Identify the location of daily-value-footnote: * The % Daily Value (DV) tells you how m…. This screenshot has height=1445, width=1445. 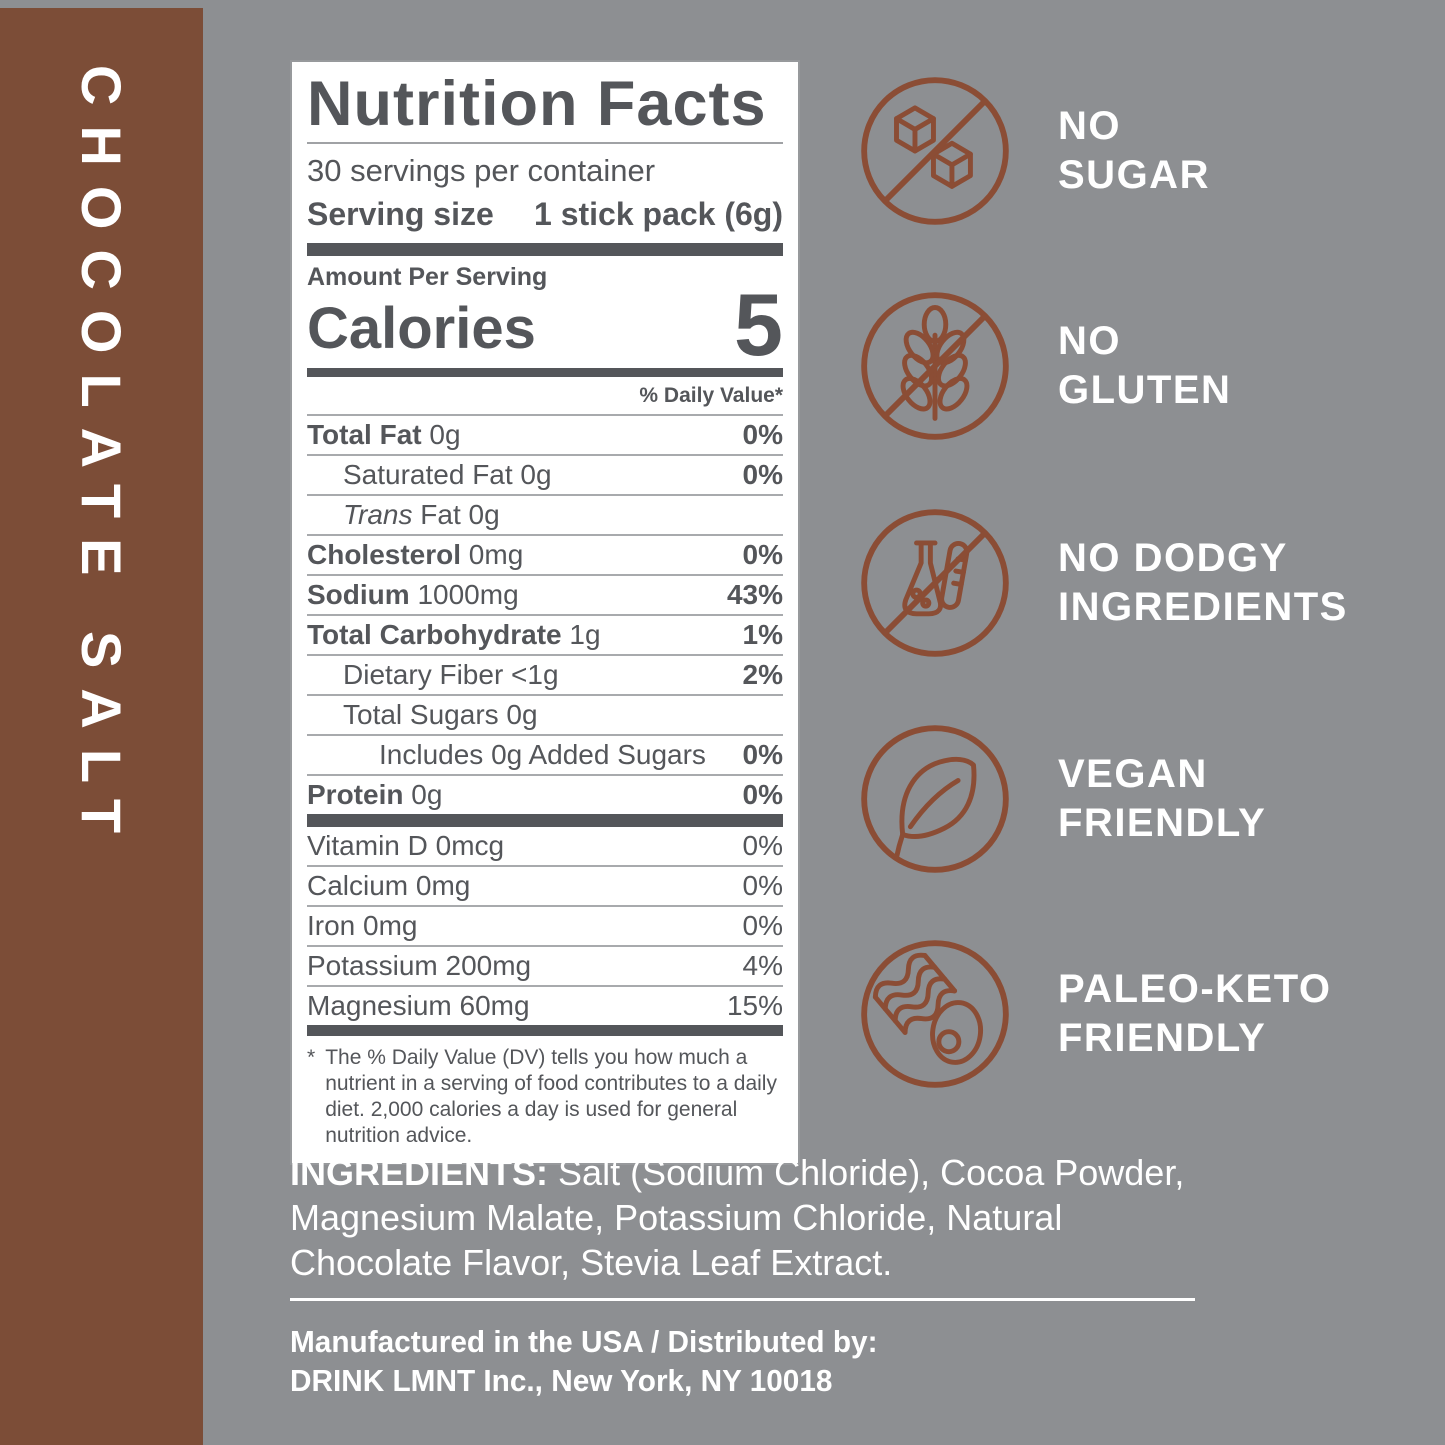
(542, 1096).